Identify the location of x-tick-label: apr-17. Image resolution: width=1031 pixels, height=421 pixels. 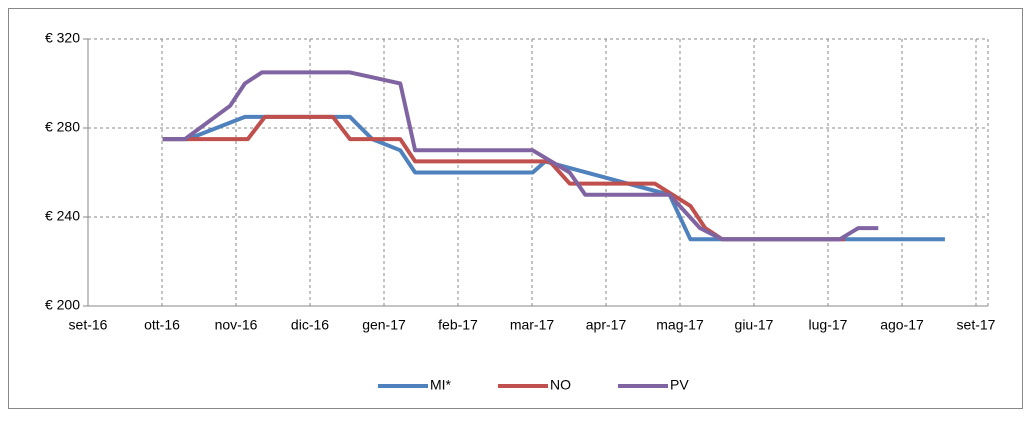
(606, 325).